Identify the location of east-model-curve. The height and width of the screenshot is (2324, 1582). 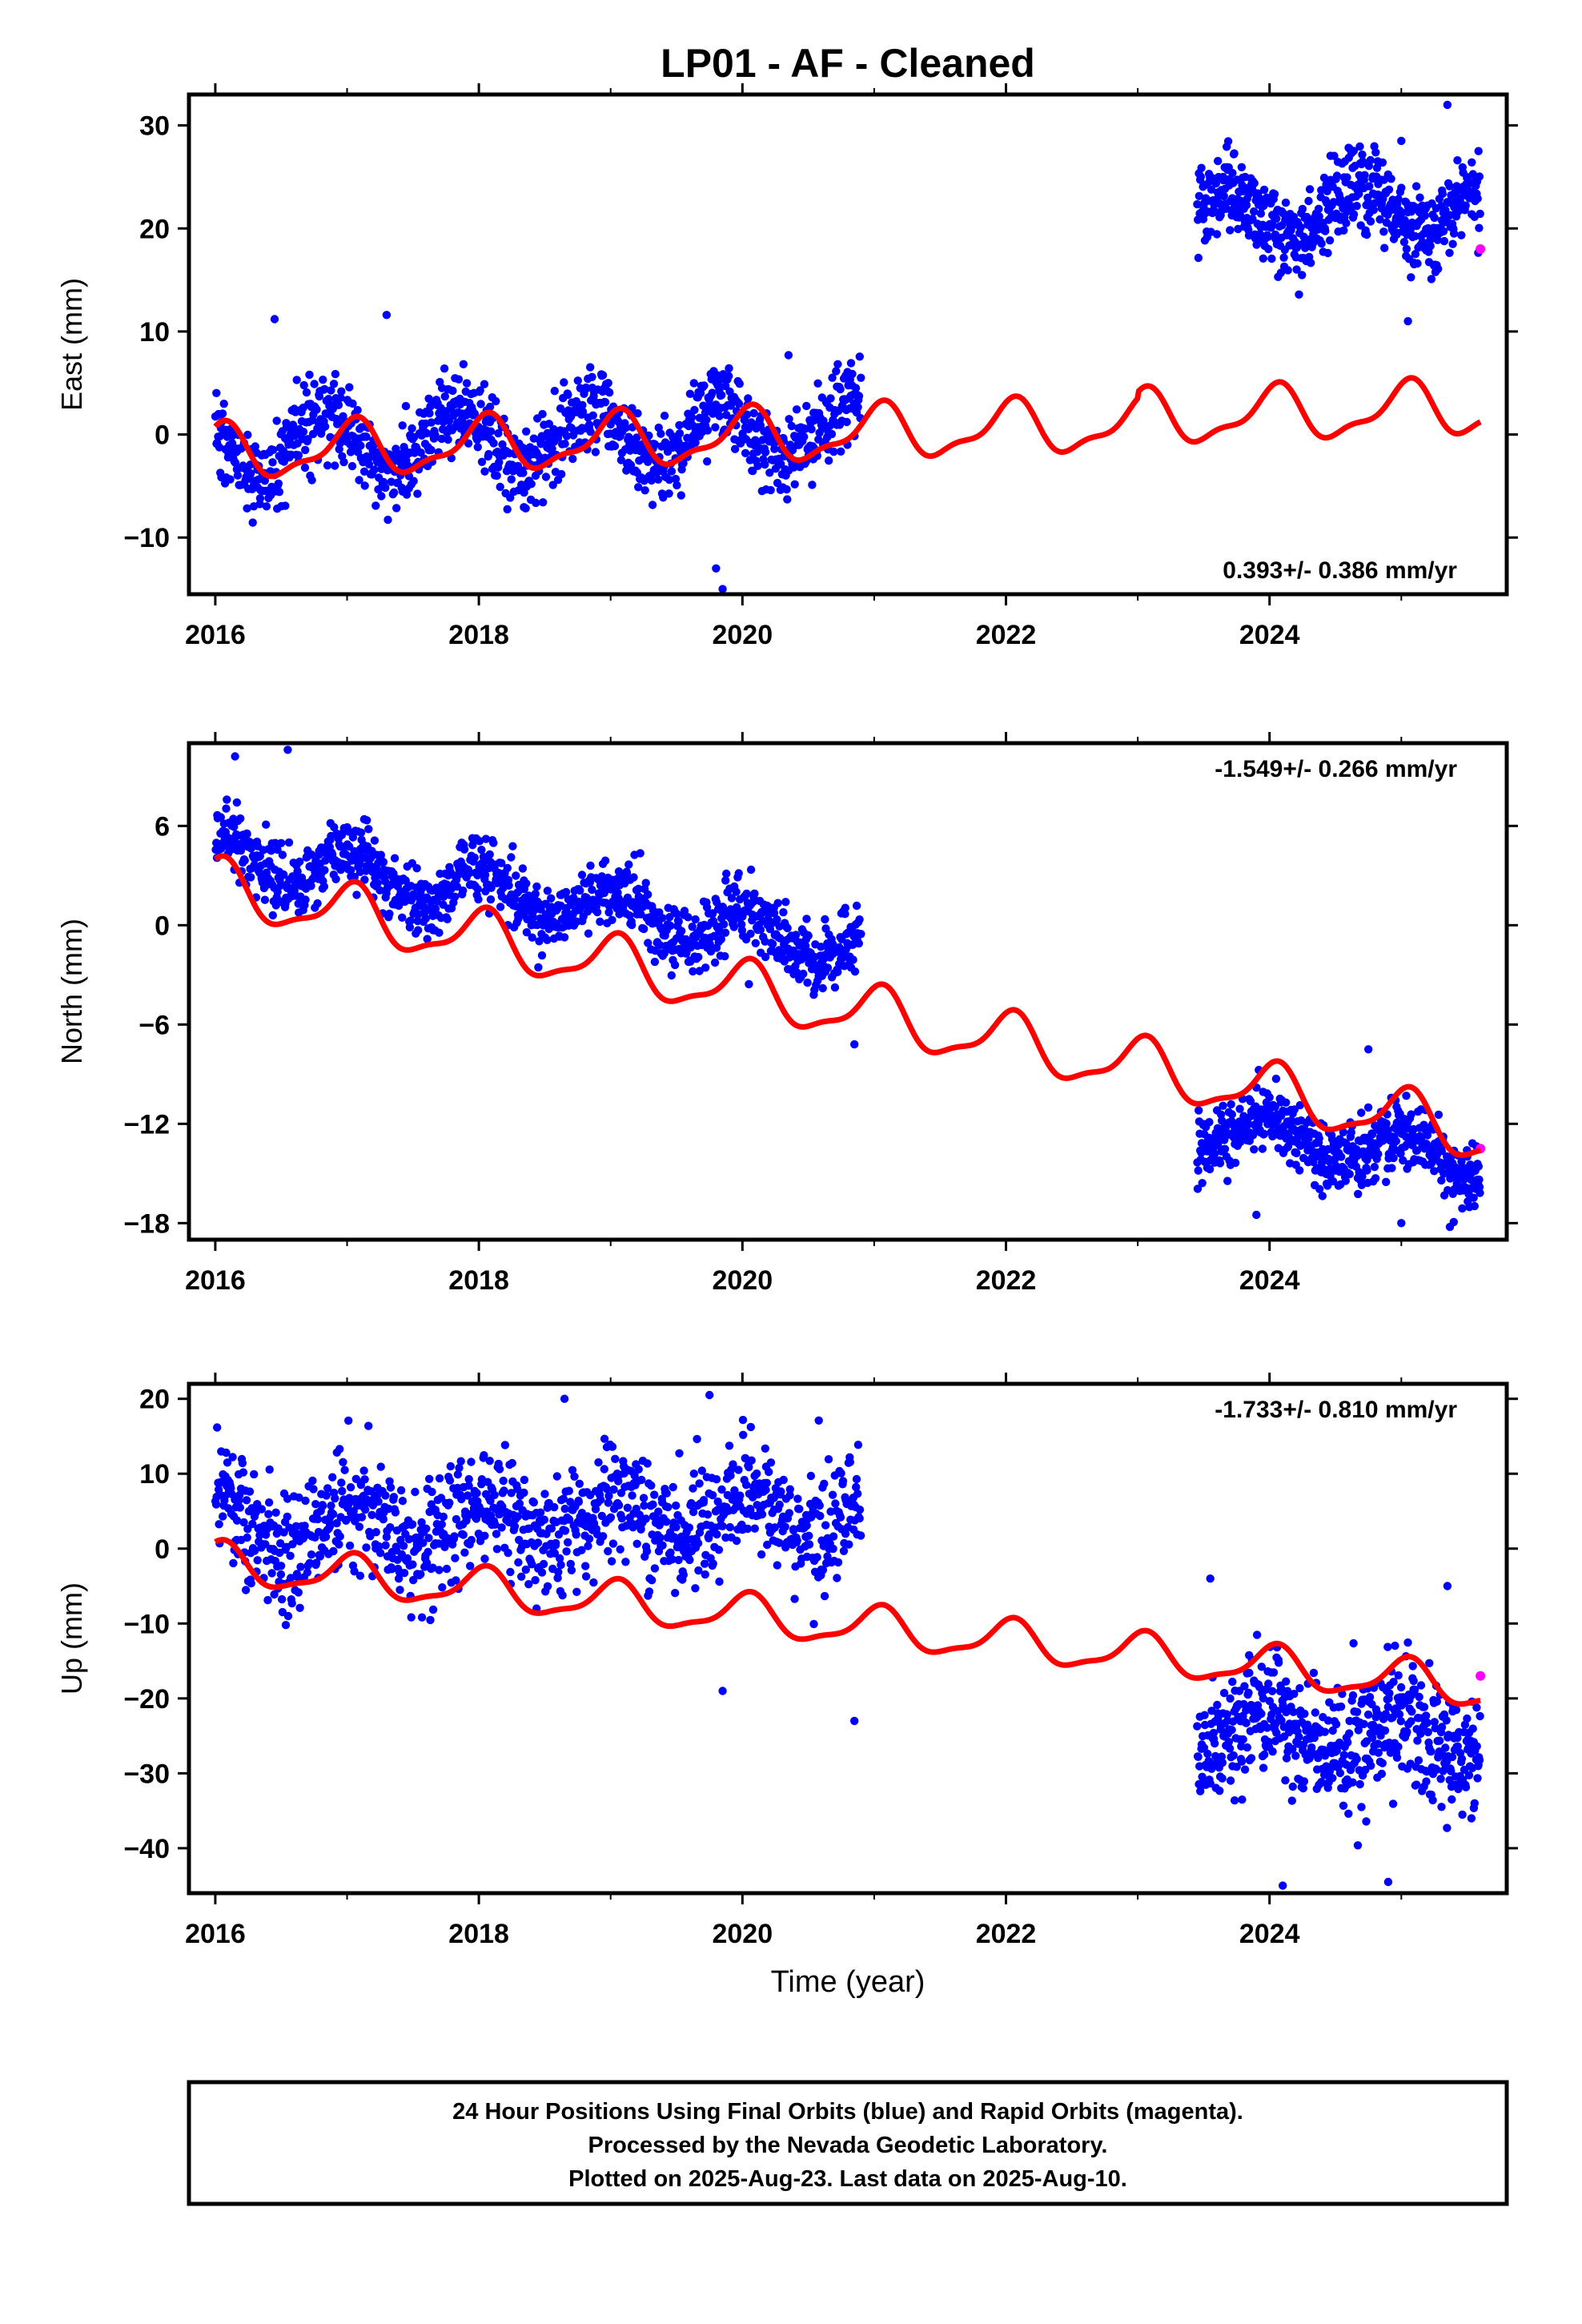
(847, 427).